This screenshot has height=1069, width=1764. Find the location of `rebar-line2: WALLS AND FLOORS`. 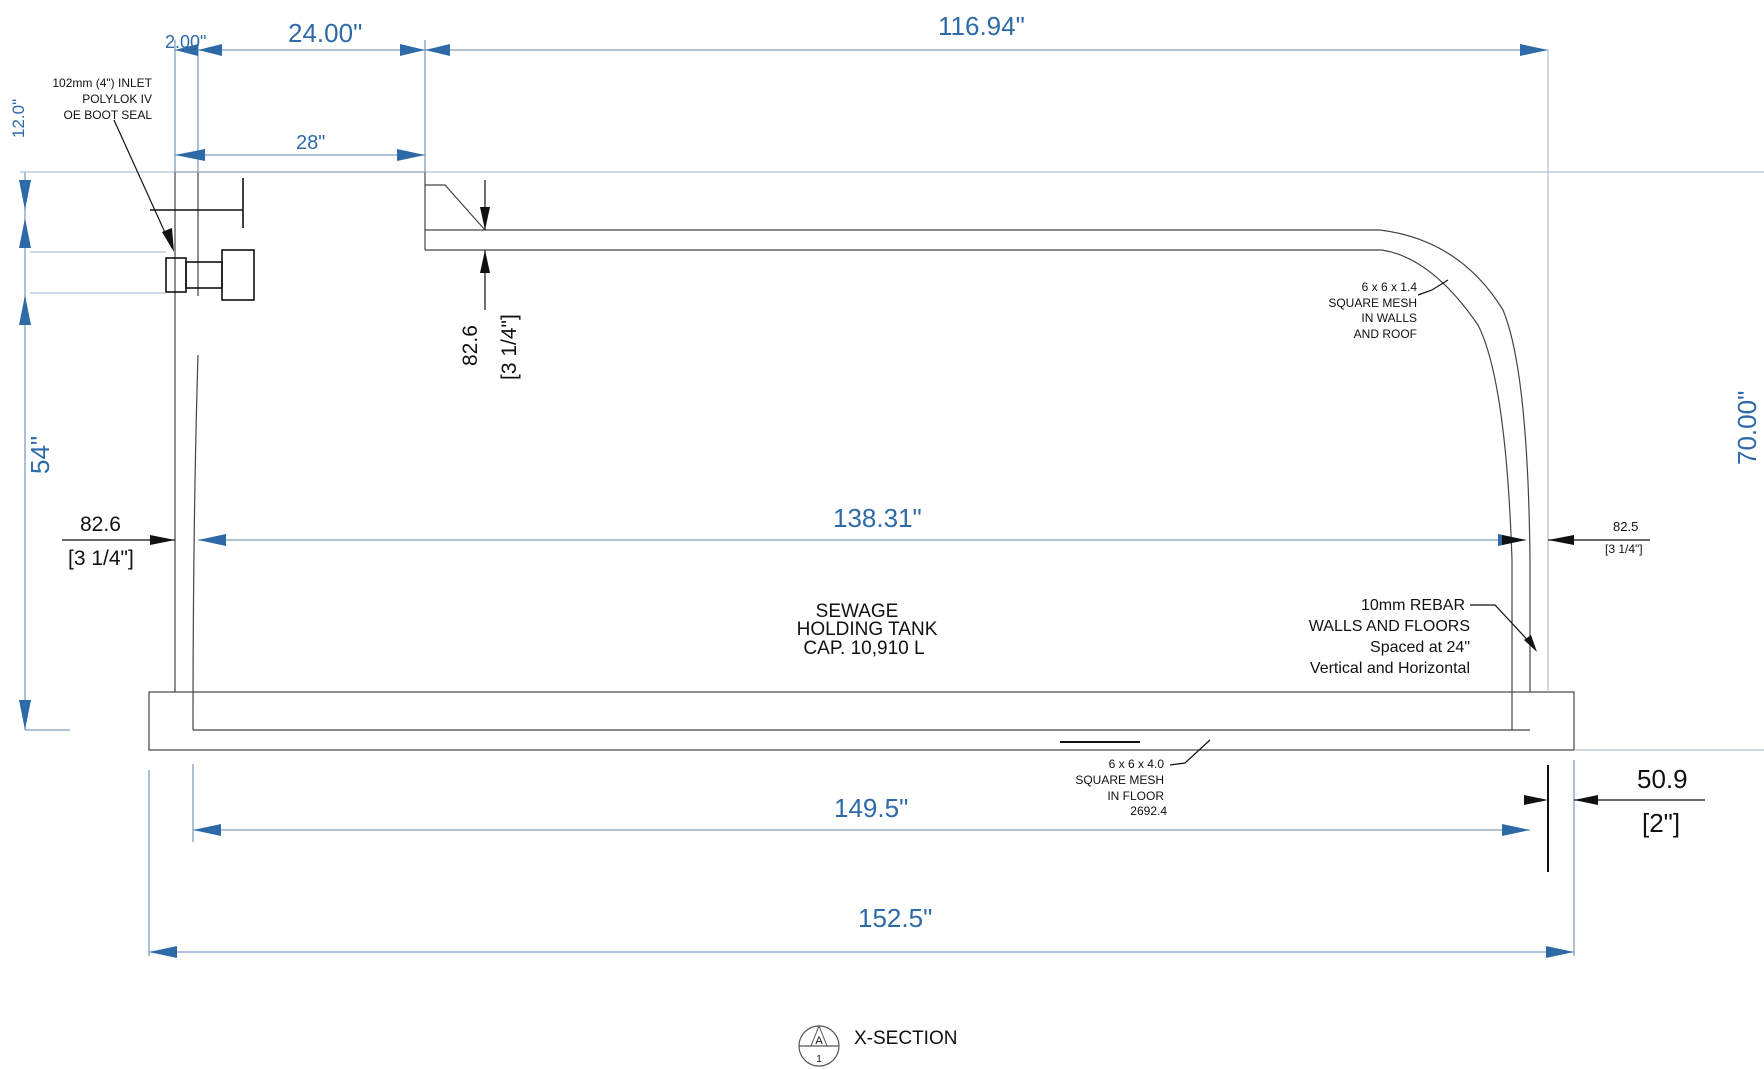

rebar-line2: WALLS AND FLOORS is located at coordinates (1389, 626).